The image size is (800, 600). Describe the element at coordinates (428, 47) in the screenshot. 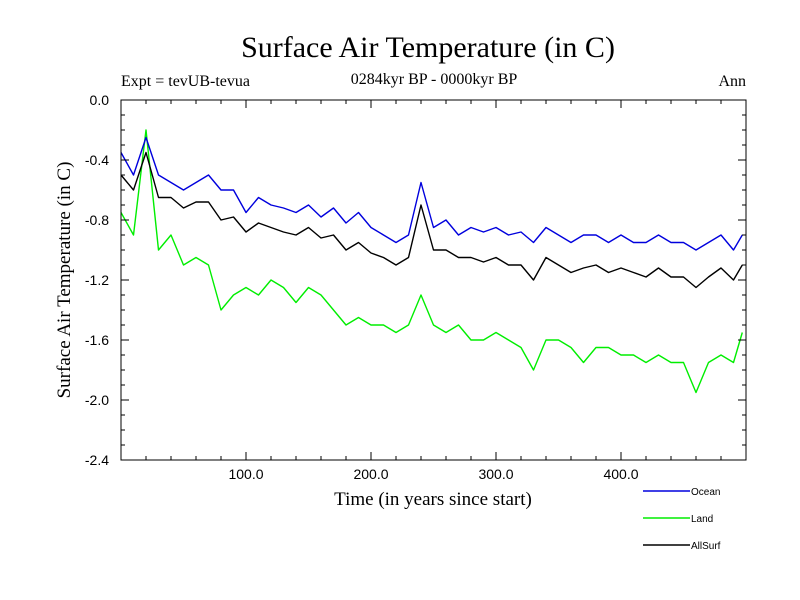

I see `chart-title: Surface Air Temperature (in C)` at that location.